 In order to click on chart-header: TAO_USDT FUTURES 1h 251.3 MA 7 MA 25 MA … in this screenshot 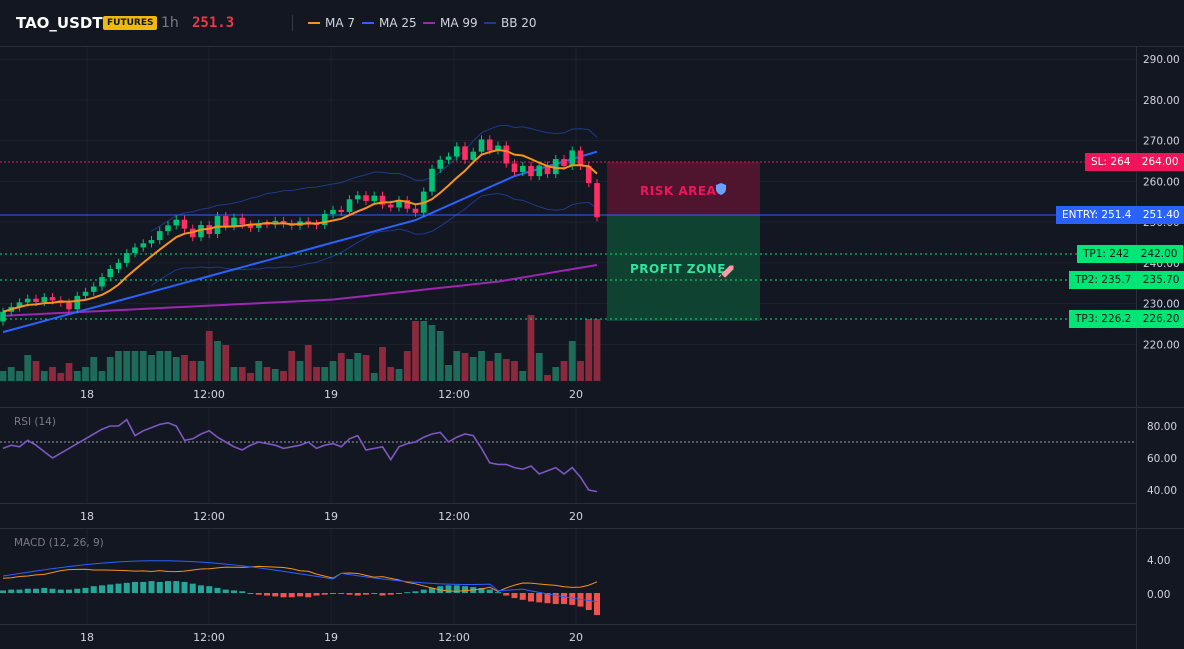, I will do `click(592, 23)`.